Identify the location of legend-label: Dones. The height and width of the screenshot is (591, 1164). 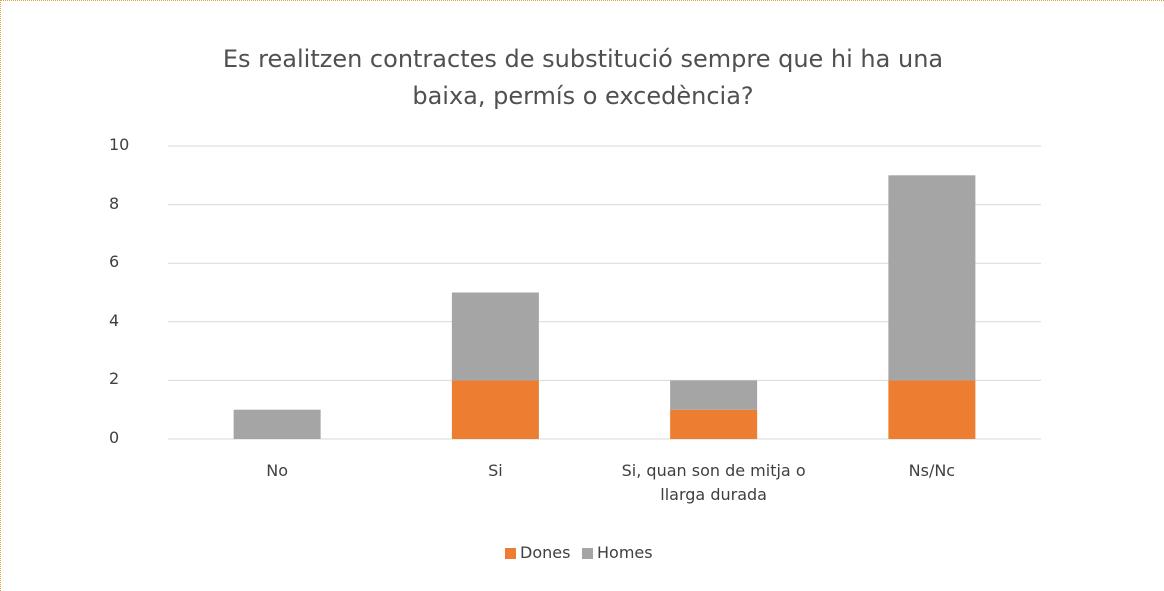
(545, 552).